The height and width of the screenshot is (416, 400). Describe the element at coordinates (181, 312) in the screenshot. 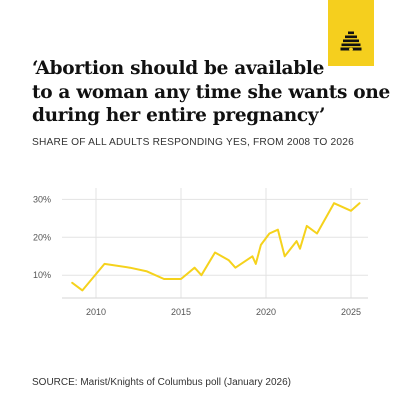

I see `x-tick-label: 2015` at that location.